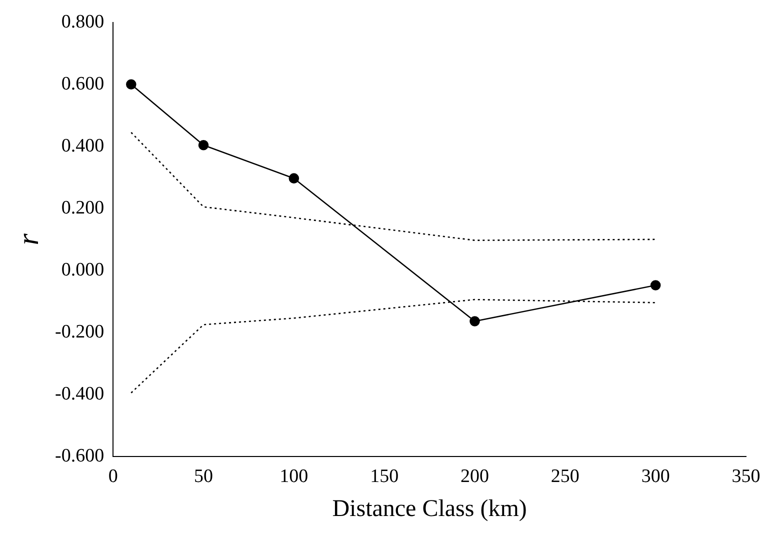  Describe the element at coordinates (746, 476) in the screenshot. I see `x-tick-label: 350` at that location.